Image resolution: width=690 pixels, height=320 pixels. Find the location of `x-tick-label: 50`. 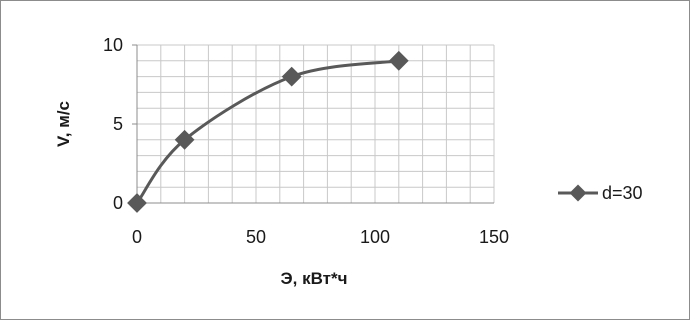

x-tick-label: 50 is located at coordinates (256, 237).